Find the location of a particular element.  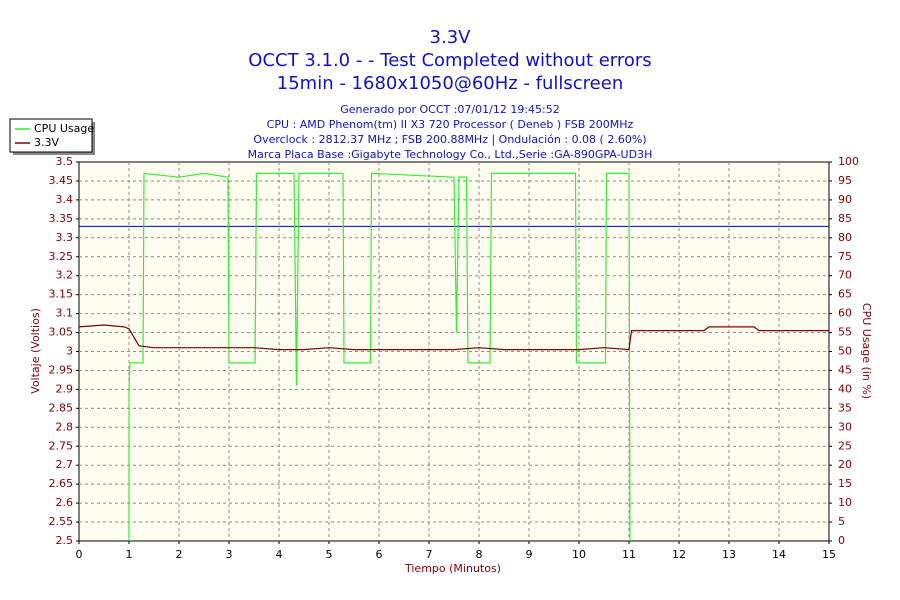

y-tick-label: 3 is located at coordinates (69, 351).